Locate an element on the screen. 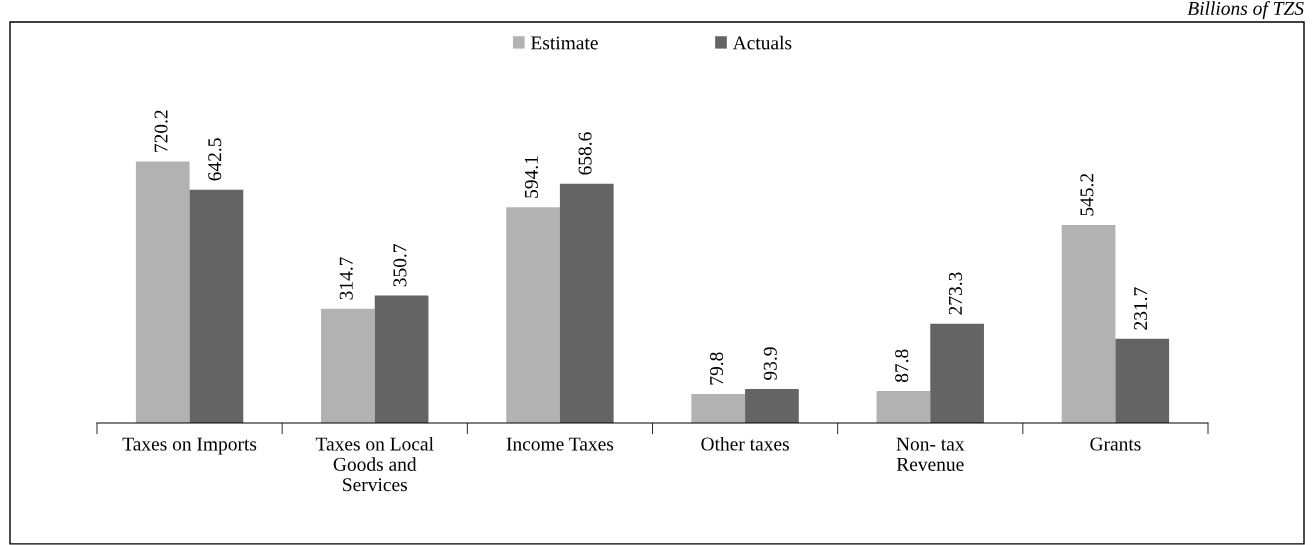 Image resolution: width=1314 pixels, height=545 pixels. x-tick-label: Taxes on Imports is located at coordinates (189, 446).